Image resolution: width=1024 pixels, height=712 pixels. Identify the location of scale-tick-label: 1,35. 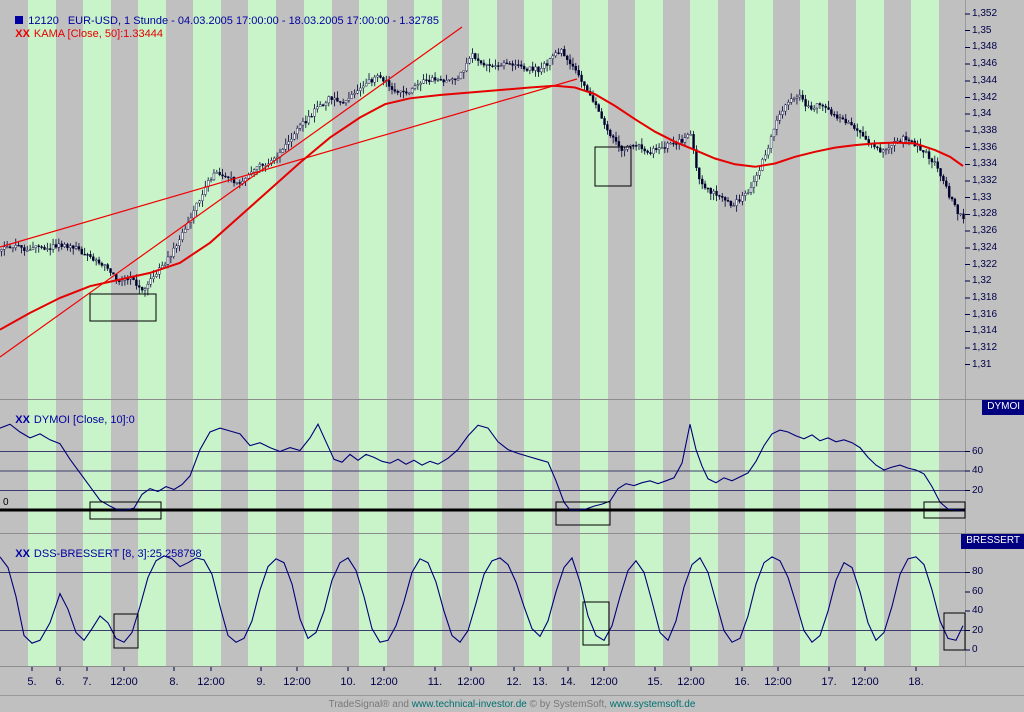
(982, 30).